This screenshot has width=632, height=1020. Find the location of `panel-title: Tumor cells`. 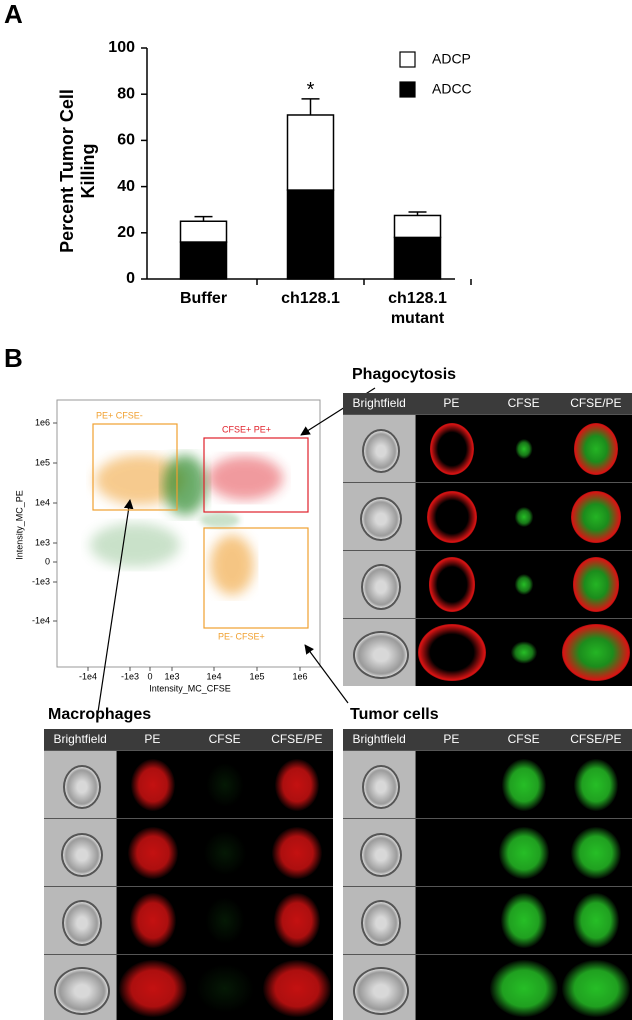

panel-title: Tumor cells is located at coordinates (394, 714).